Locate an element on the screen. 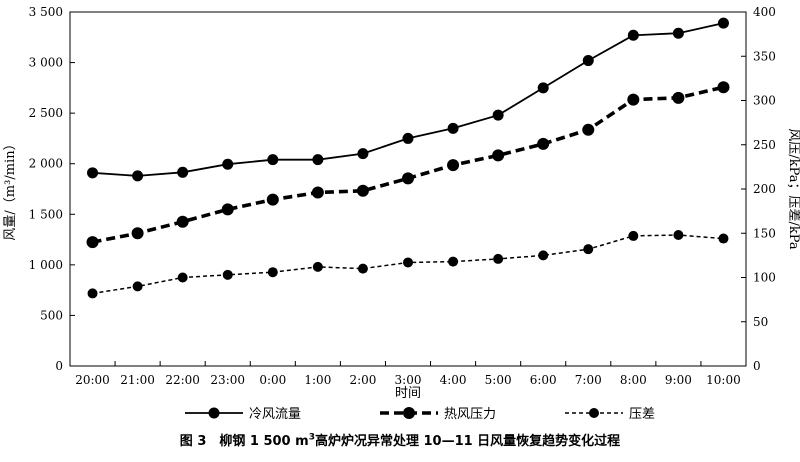 The image size is (800, 462). y-axis-title: 风量/（m³/min） is located at coordinates (10, 188).